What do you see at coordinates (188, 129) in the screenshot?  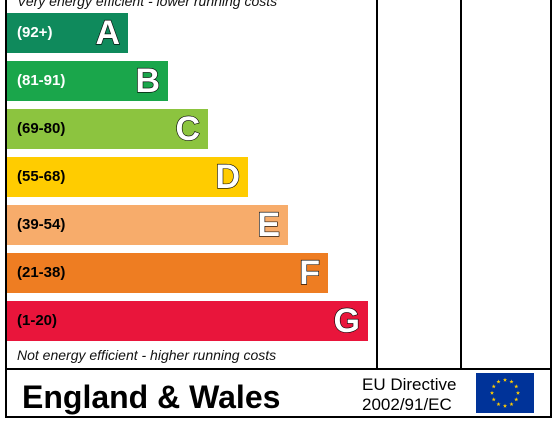 I see `band-letter: C` at bounding box center [188, 129].